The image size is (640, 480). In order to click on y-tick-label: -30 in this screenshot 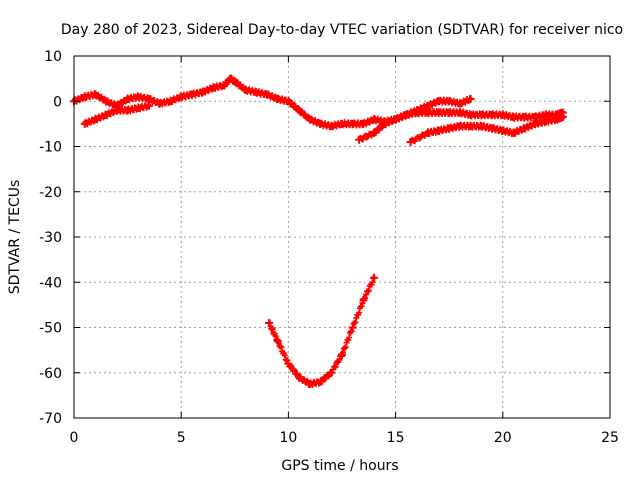, I will do `click(50, 238)`.